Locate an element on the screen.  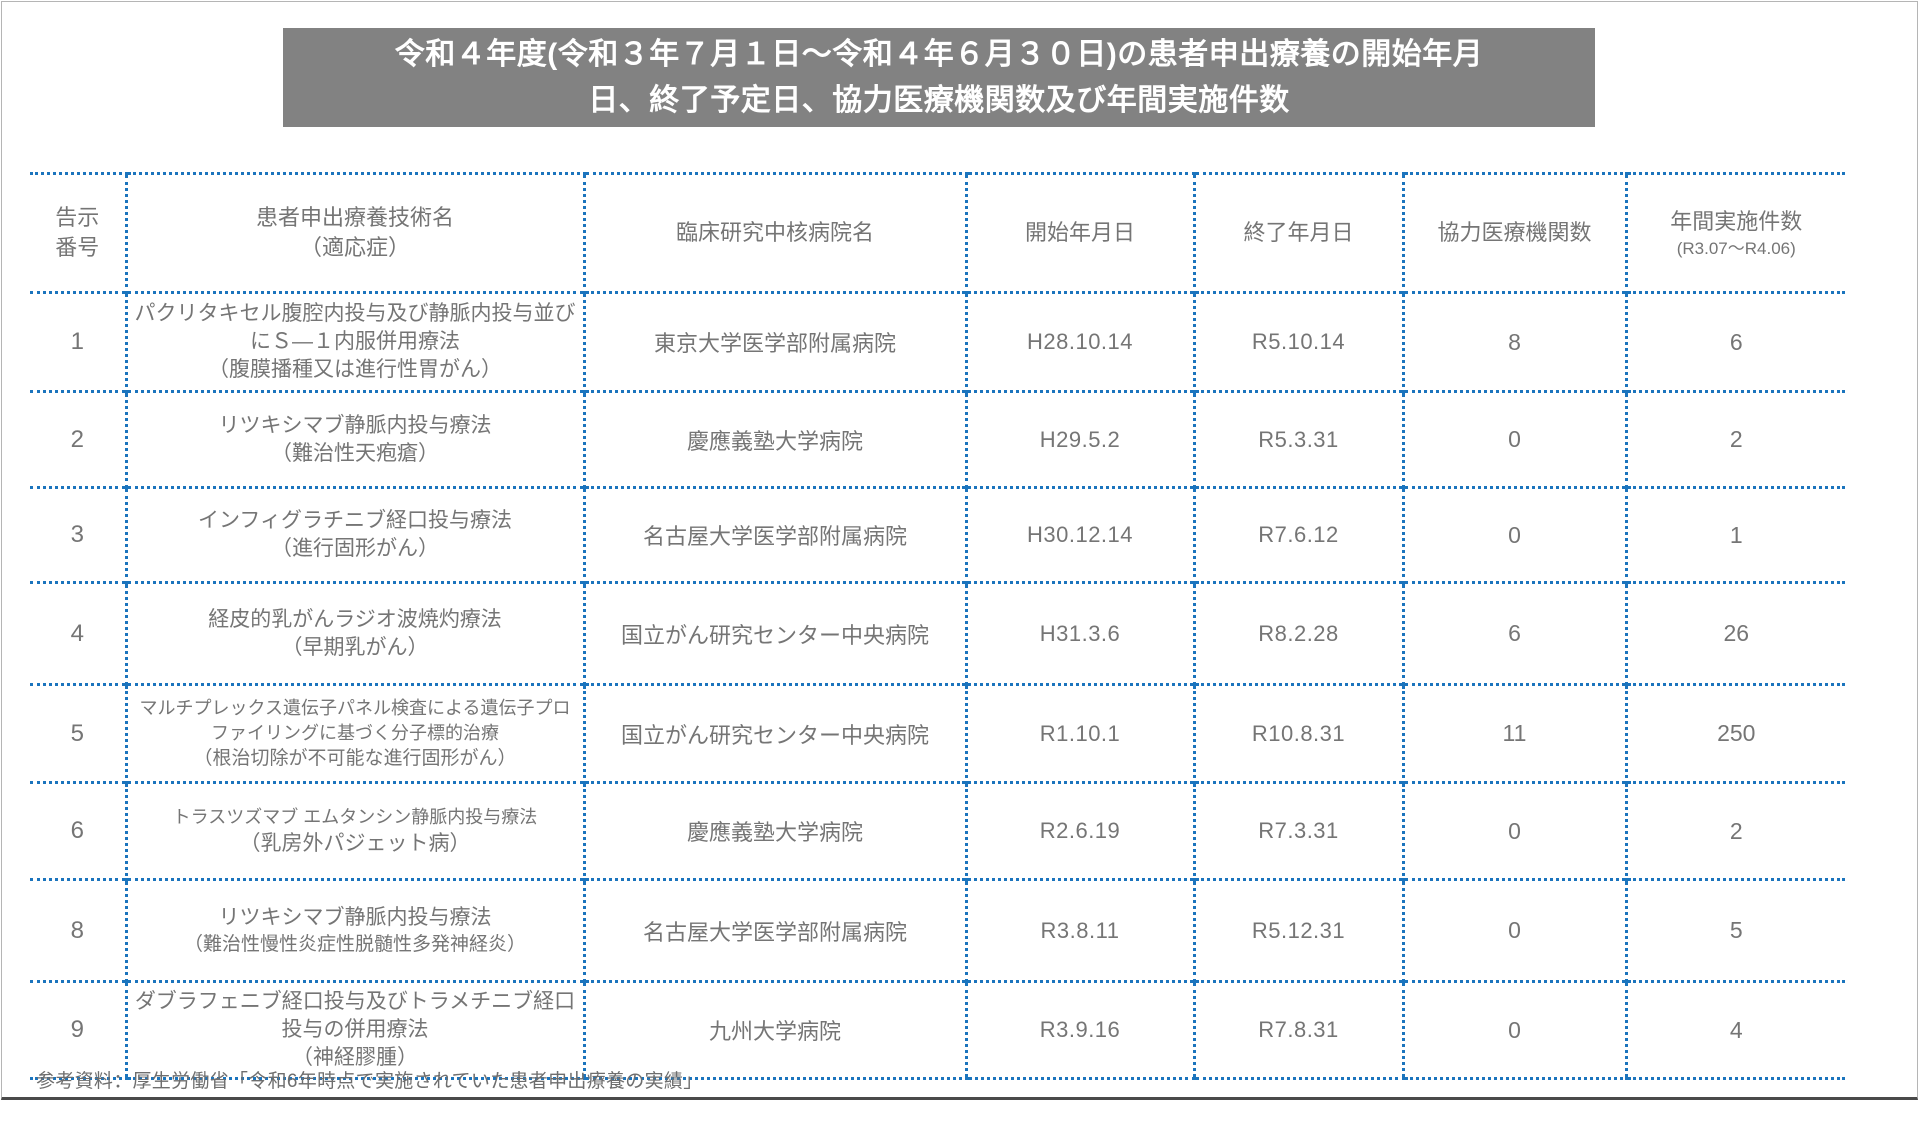
technology-cell: トラスツズマブ エムタンシン静脈内投与療法 （乳房外パジェット病） is located at coordinates (354, 830).